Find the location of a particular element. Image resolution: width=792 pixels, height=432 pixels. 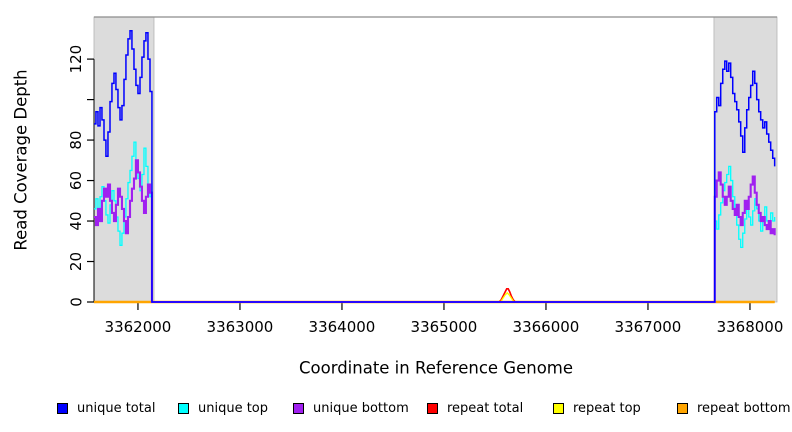

y-tick-label: 60 is located at coordinates (76, 180).